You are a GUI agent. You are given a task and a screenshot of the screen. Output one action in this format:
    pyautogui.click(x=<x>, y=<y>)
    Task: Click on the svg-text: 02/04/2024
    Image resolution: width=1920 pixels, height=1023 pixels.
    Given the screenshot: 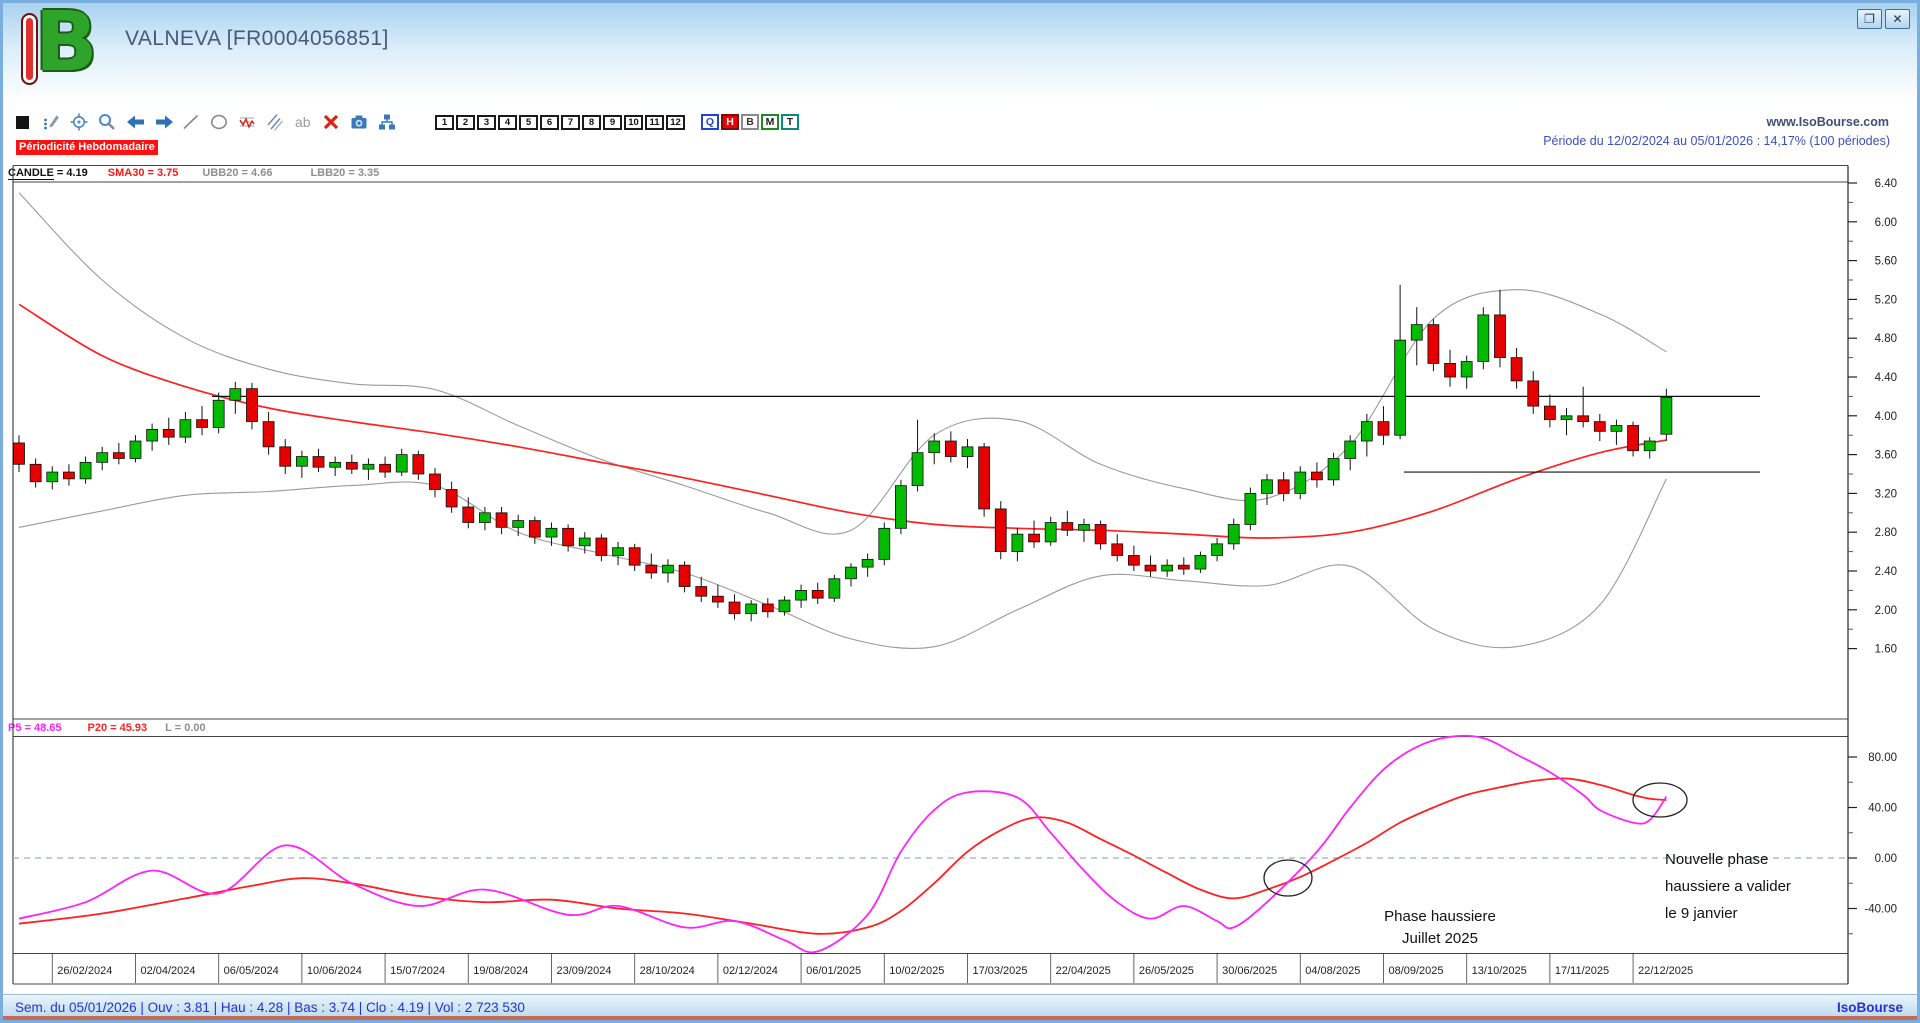 What is the action you would take?
    pyautogui.click(x=167, y=971)
    